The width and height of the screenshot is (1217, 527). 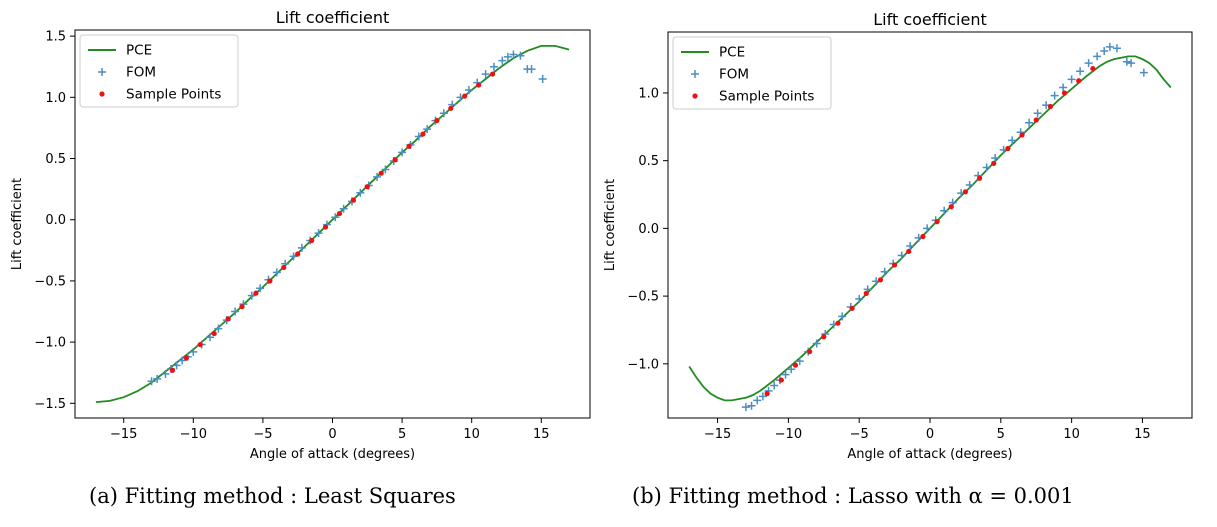 I want to click on chart-0-y-tick-label: −1.5, so click(x=50, y=404).